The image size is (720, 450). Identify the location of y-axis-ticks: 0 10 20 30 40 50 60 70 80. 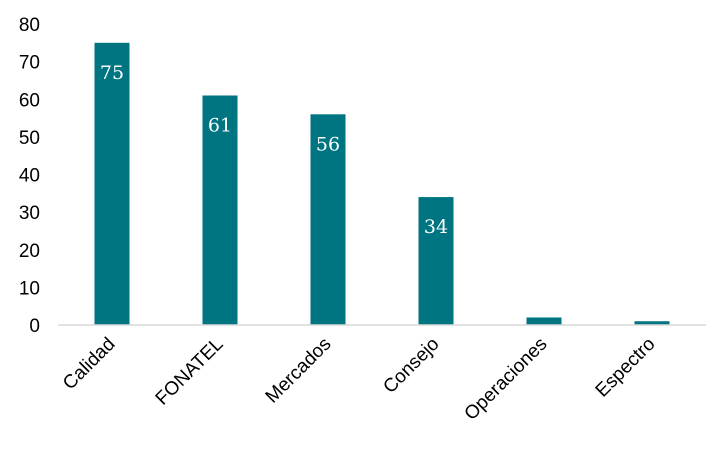
(29, 176).